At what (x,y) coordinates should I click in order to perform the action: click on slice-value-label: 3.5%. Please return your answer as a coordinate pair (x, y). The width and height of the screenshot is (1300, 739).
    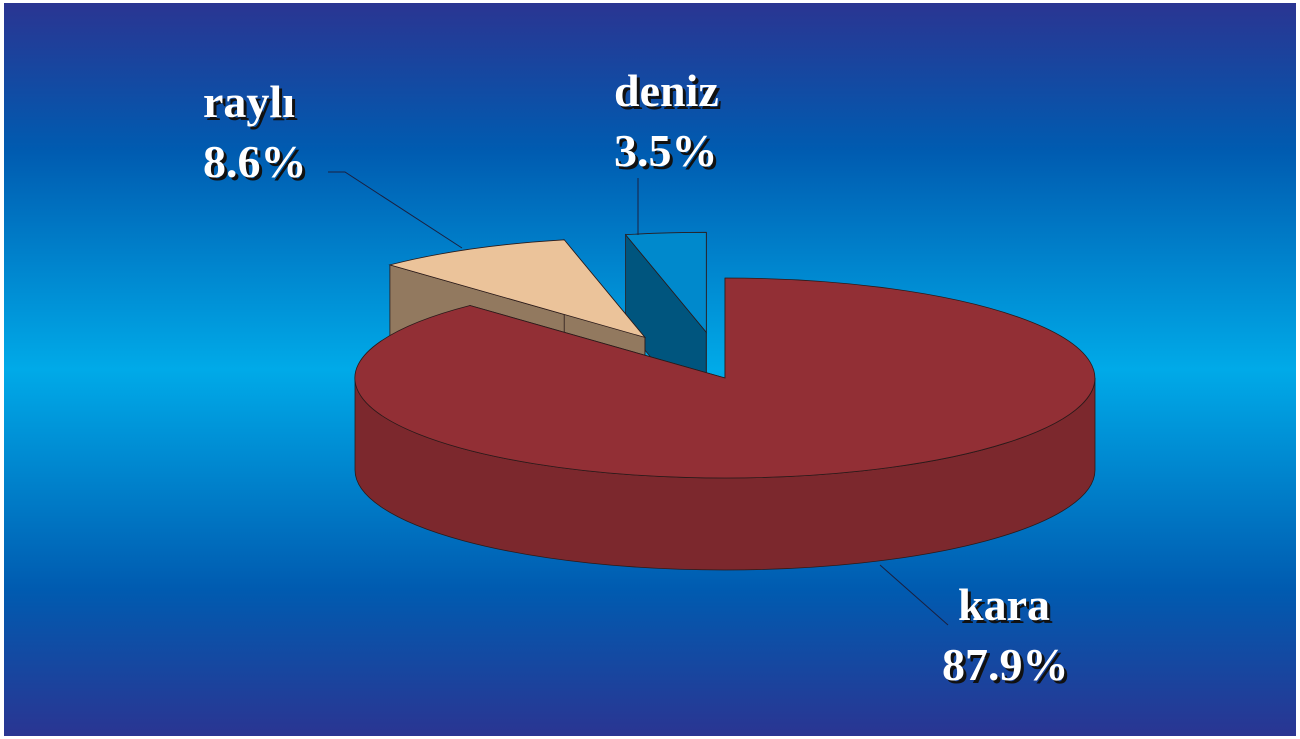
    Looking at the image, I should click on (666, 150).